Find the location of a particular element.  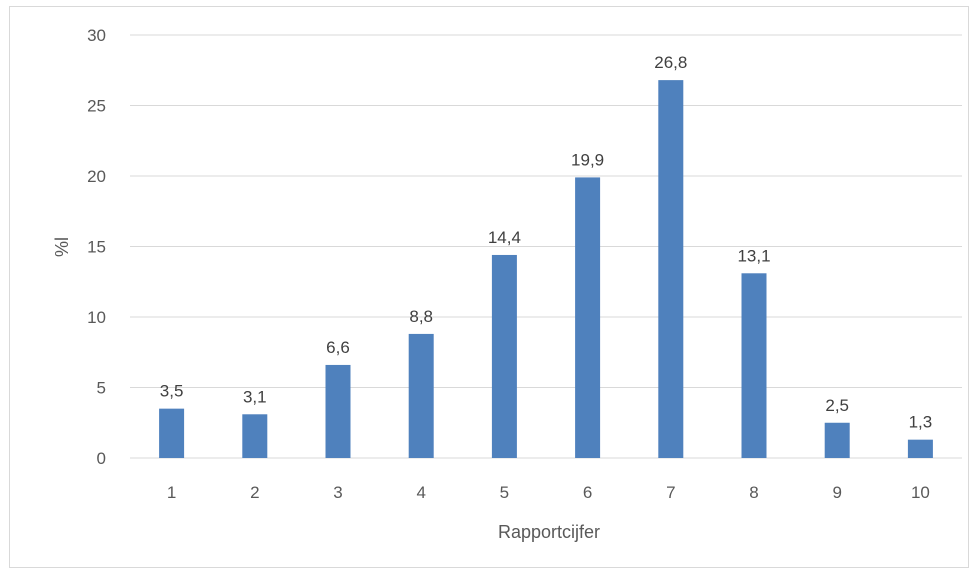

x-tick-label: 7 is located at coordinates (670, 492).